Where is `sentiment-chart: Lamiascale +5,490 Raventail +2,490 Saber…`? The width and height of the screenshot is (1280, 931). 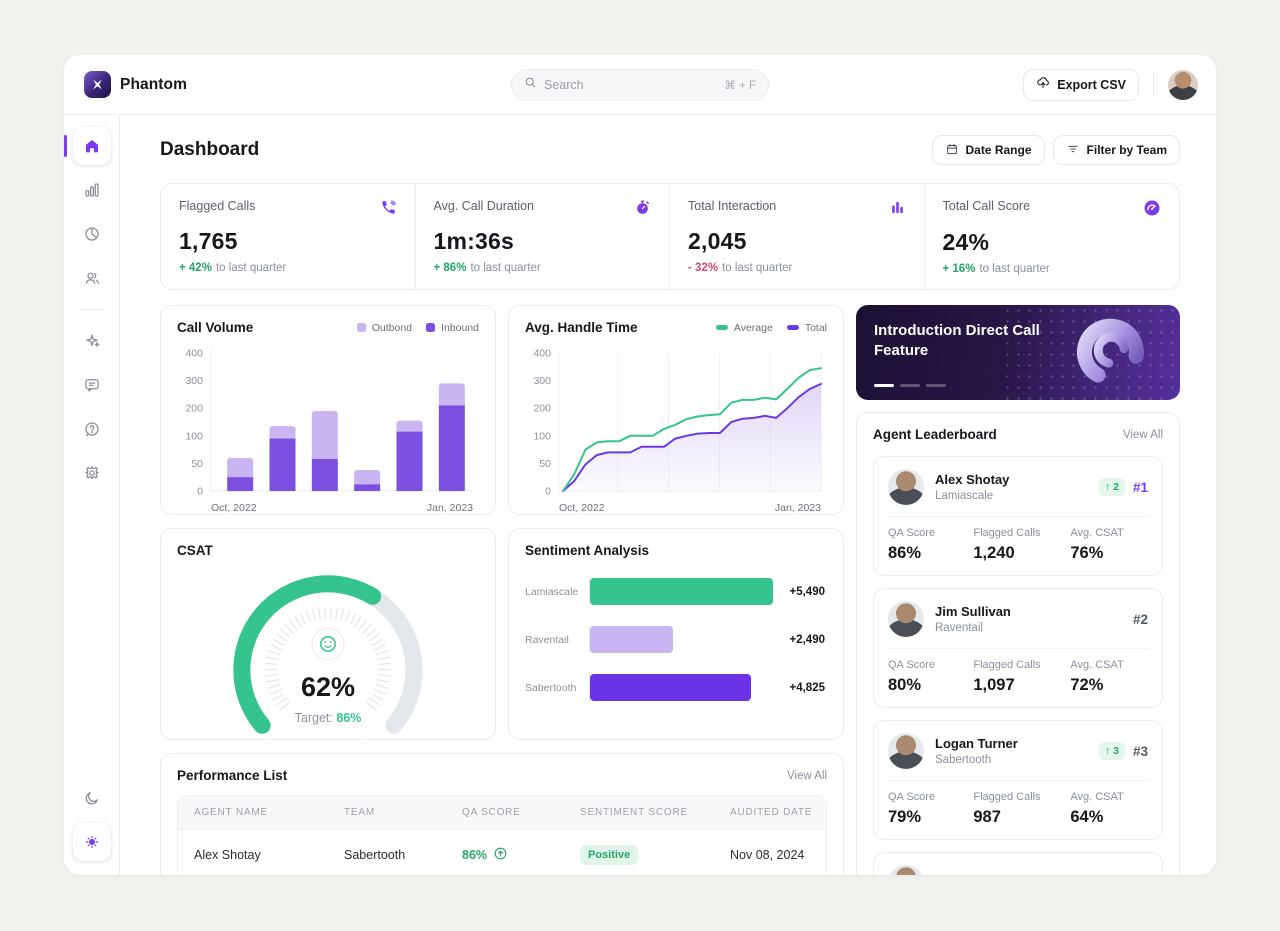 sentiment-chart: Lamiascale +5,490 Raventail +2,490 Saber… is located at coordinates (676, 639).